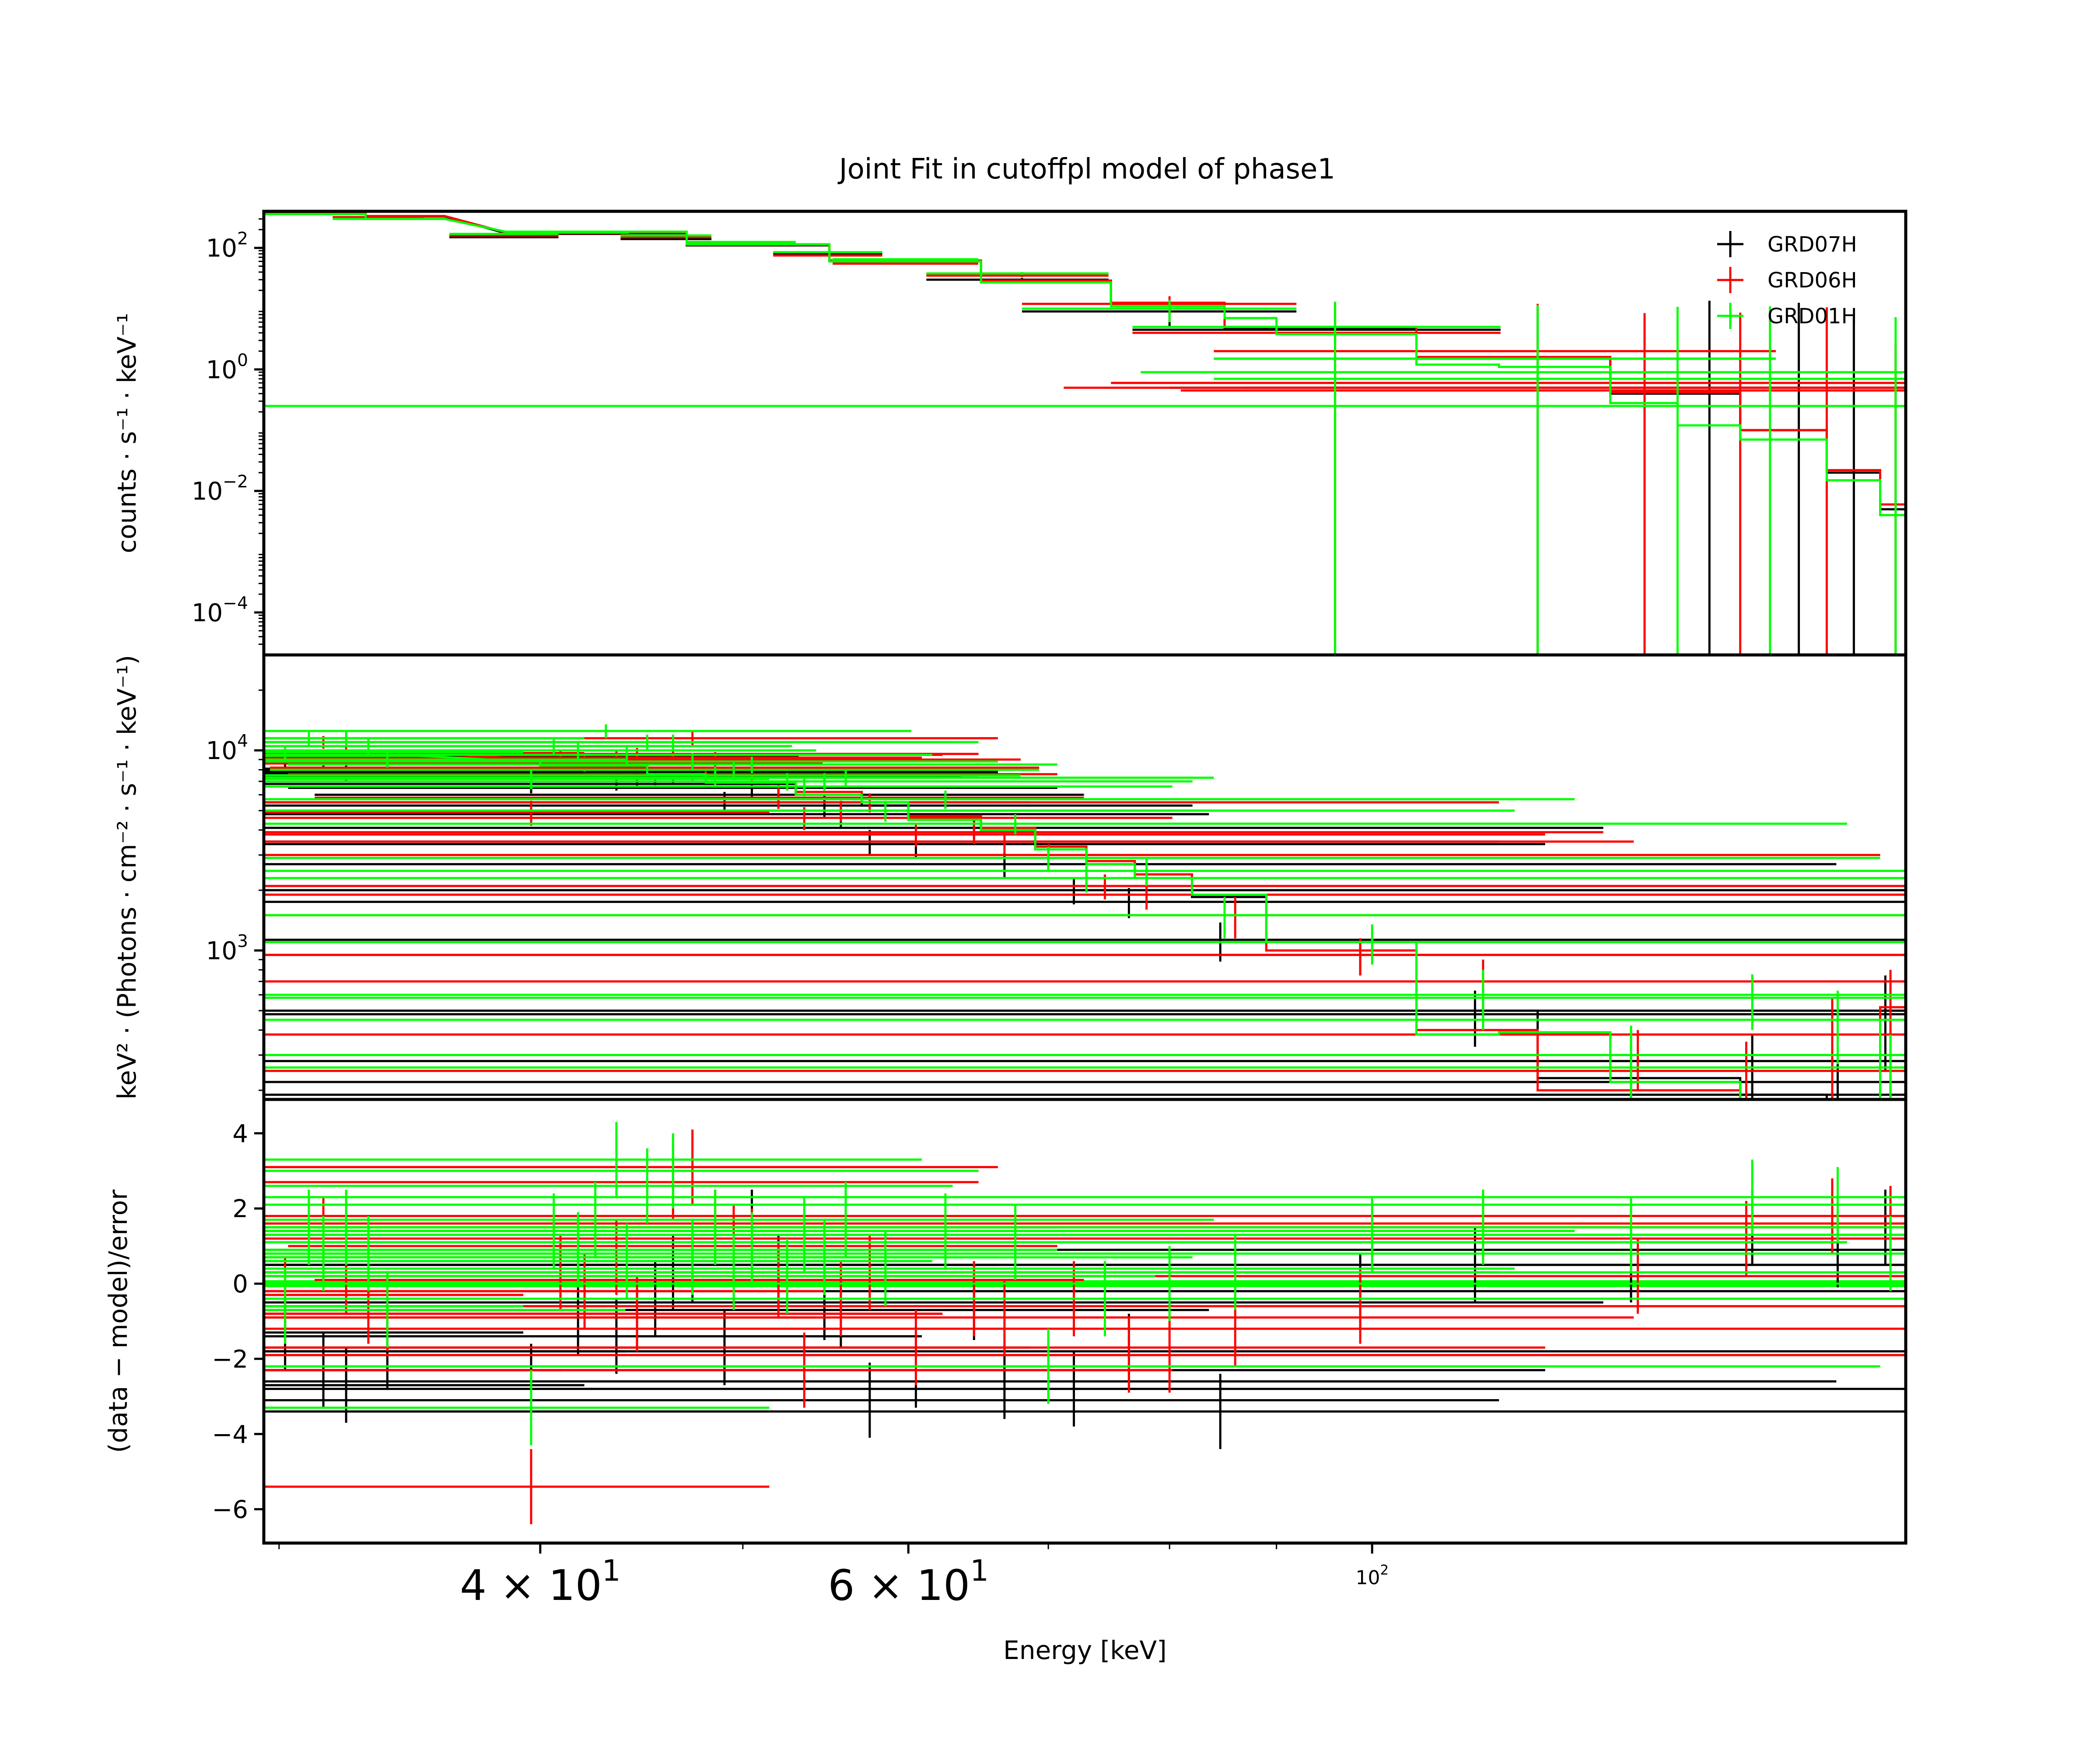 This screenshot has width=2100, height=1750. I want to click on legend-label: GRD01H, so click(1812, 316).